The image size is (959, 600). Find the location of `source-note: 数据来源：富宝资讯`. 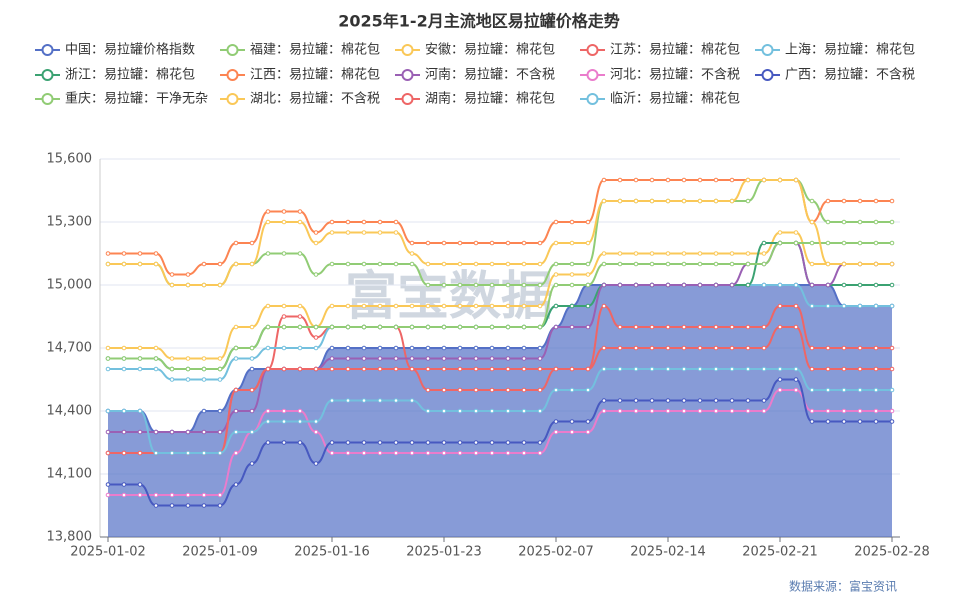

source-note: 数据来源：富宝资讯 is located at coordinates (843, 586).